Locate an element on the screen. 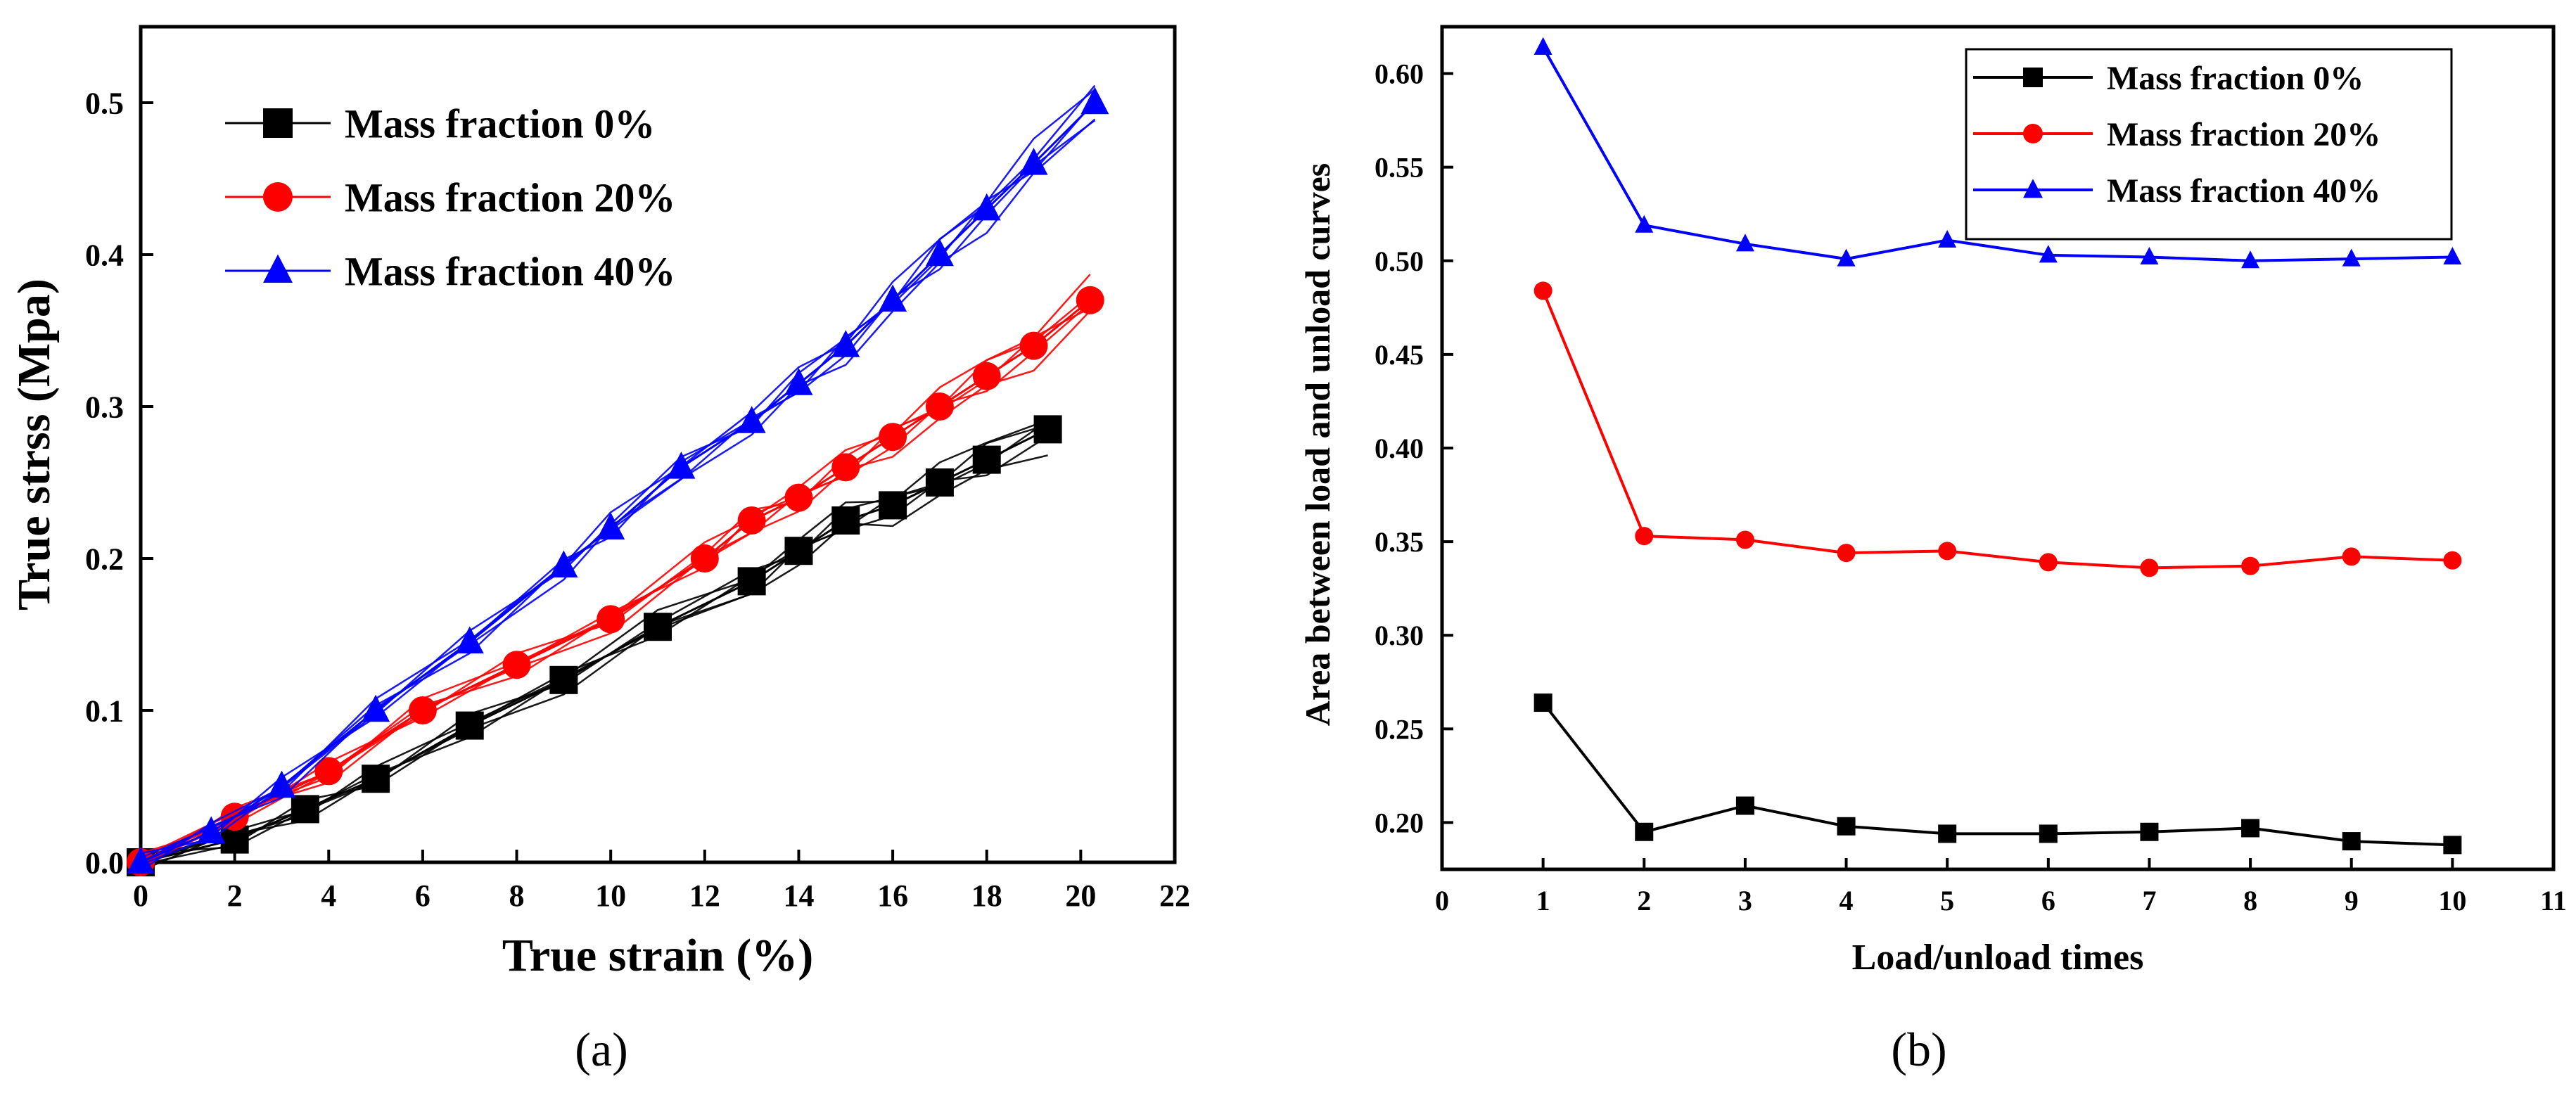 The width and height of the screenshot is (2576, 1093). series-line is located at coordinates (1997, 774).